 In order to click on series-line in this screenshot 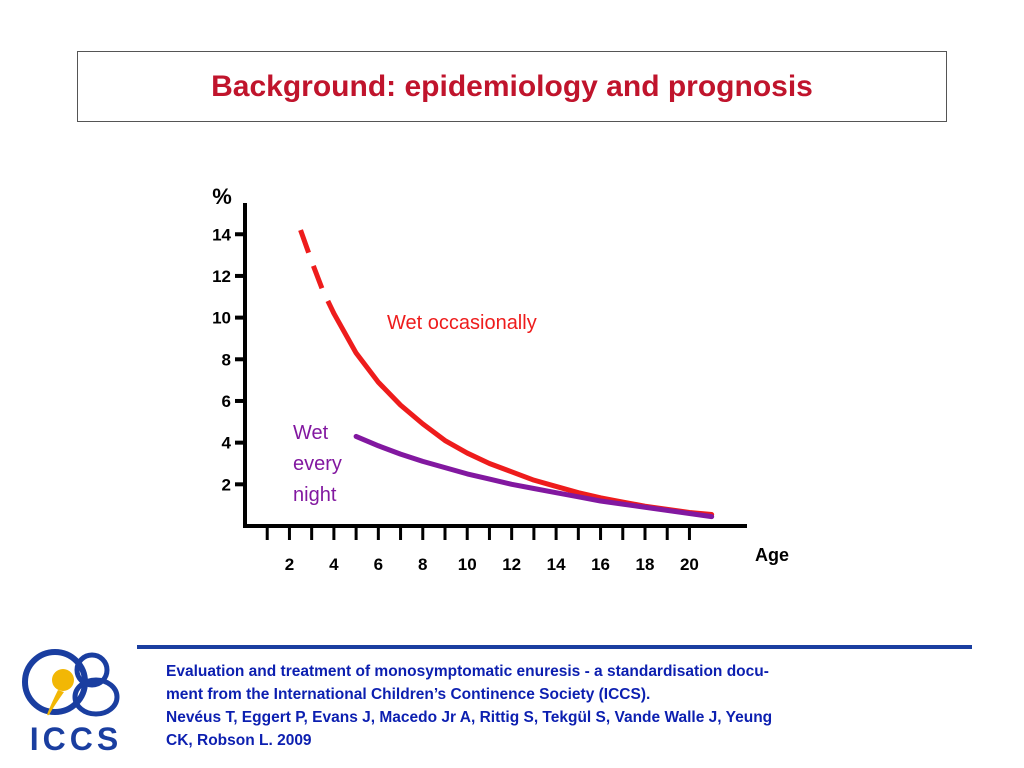, I will do `click(534, 476)`.